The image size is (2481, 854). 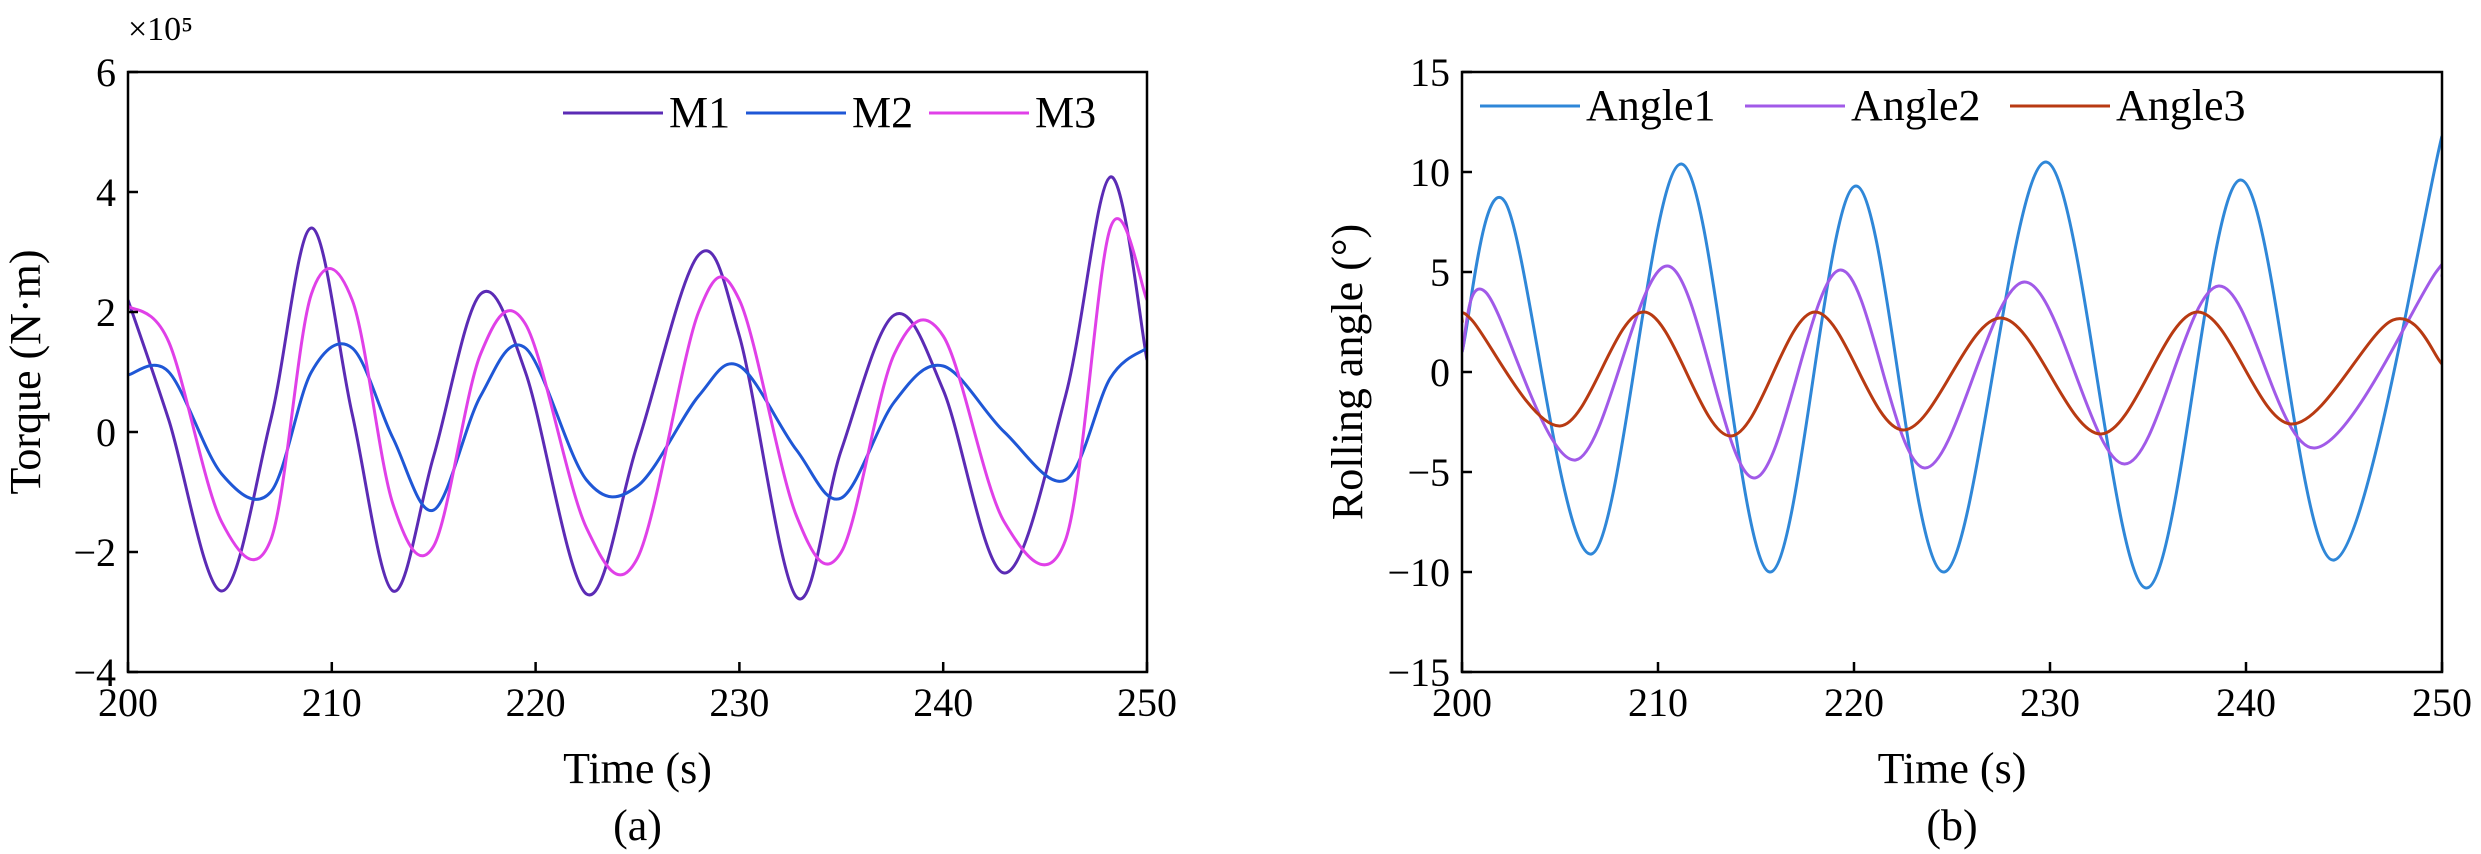 I want to click on legend: M1 M2 M3, so click(x=829, y=112).